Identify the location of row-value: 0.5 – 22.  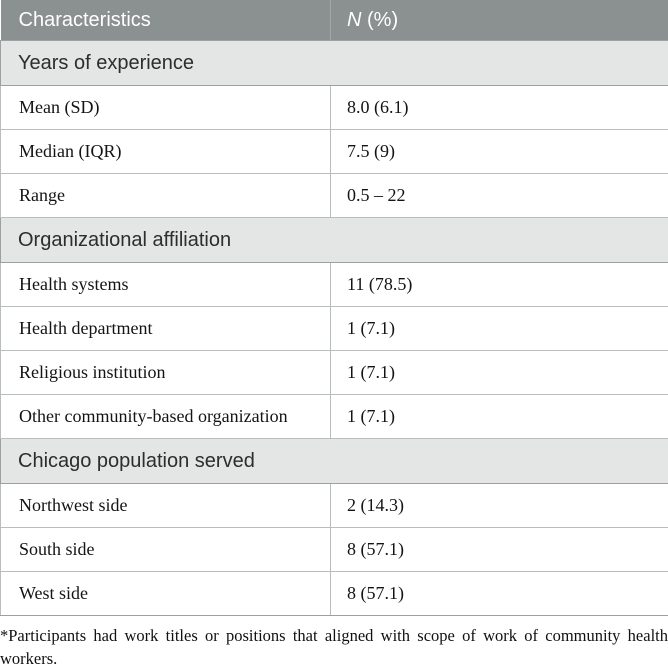
(499, 196).